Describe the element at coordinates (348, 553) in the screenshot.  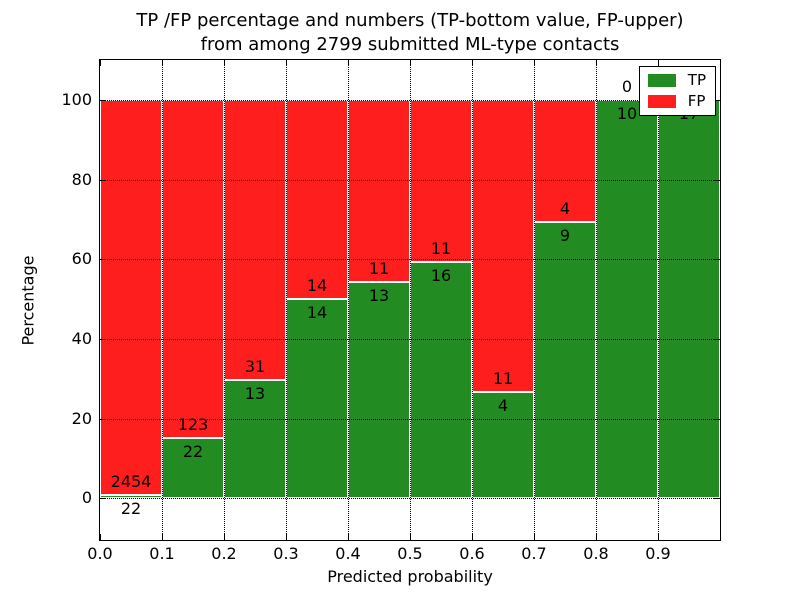
I see `x-tick-label: 0.4` at that location.